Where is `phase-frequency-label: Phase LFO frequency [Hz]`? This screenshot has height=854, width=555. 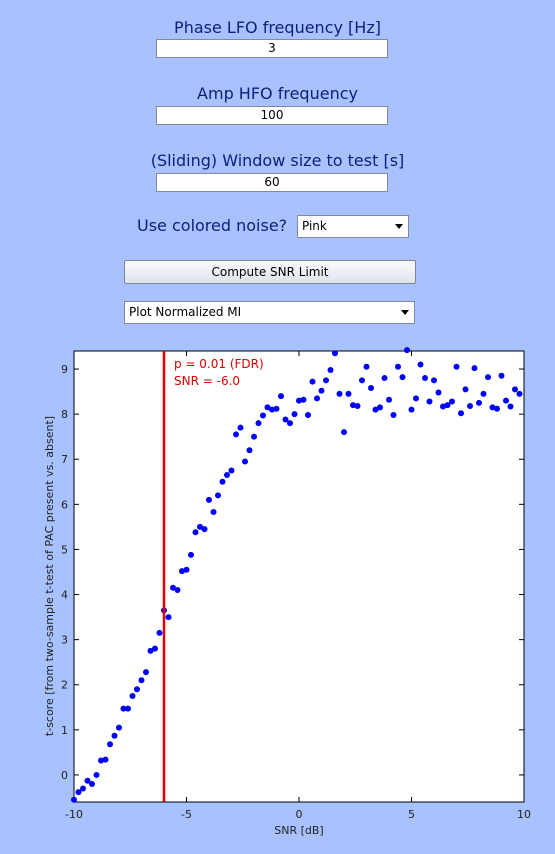 phase-frequency-label: Phase LFO frequency [Hz] is located at coordinates (277, 27).